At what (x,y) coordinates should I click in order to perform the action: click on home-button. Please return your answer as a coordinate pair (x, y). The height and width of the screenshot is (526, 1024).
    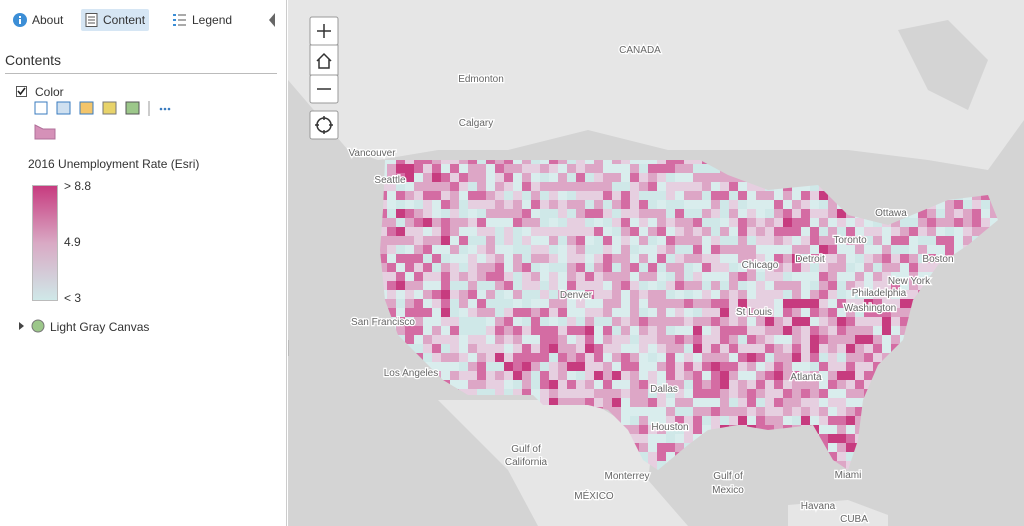
    Looking at the image, I should click on (324, 60).